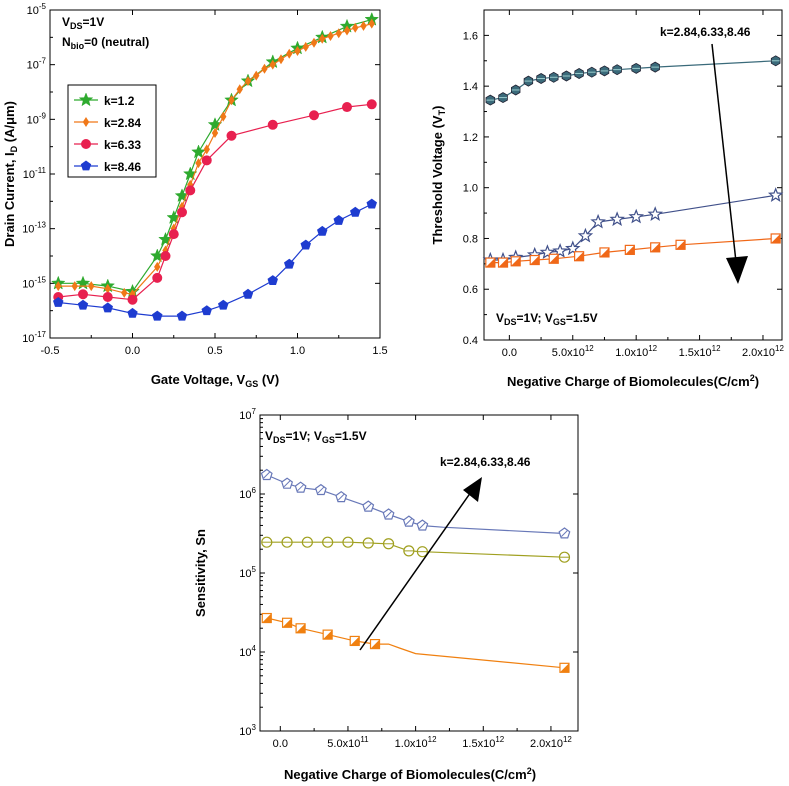  I want to click on x-tick-label: 5.0x10¹¹, so click(348, 742).